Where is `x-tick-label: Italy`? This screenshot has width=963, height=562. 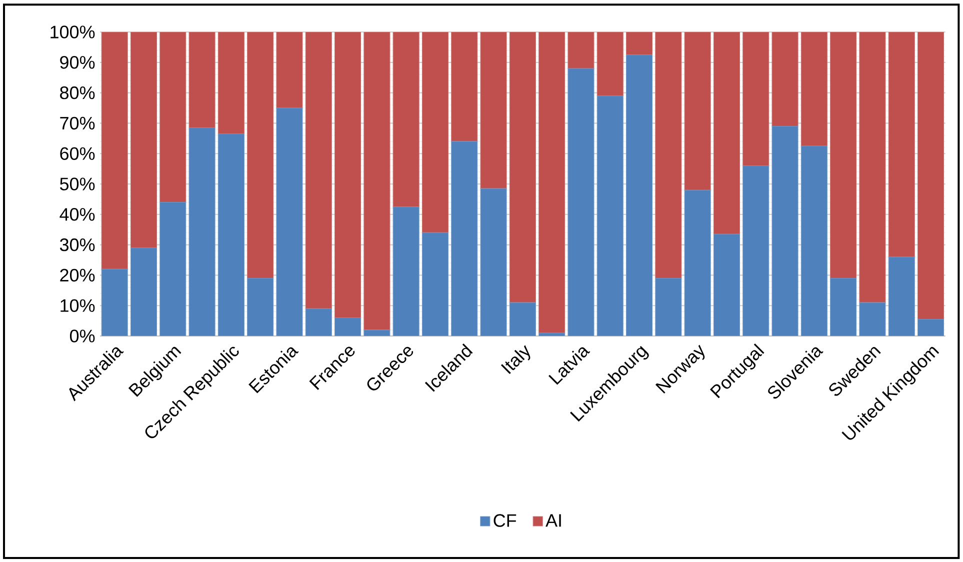
x-tick-label: Italy is located at coordinates (515, 359).